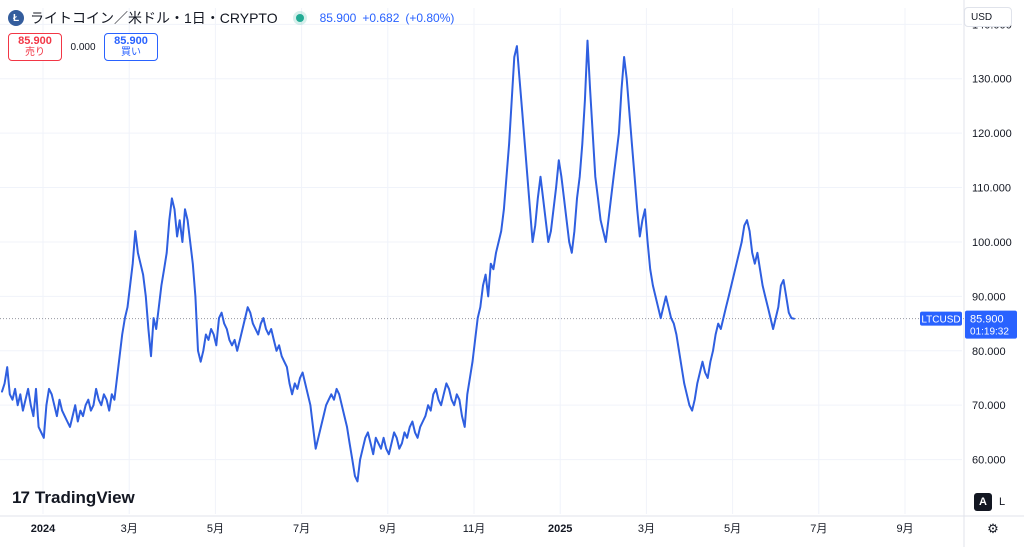 This screenshot has width=1024, height=547. What do you see at coordinates (993, 528) in the screenshot?
I see `settings-icon: ⚙` at bounding box center [993, 528].